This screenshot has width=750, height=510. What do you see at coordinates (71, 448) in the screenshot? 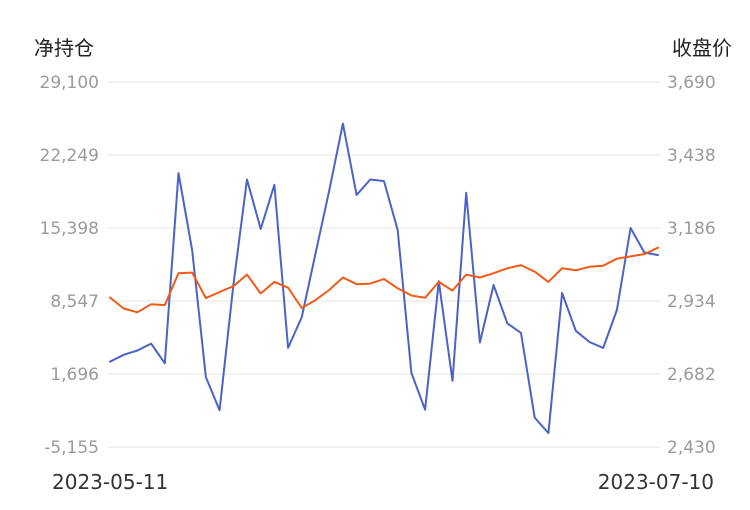
I see `left-tick-label: -5,155` at bounding box center [71, 448].